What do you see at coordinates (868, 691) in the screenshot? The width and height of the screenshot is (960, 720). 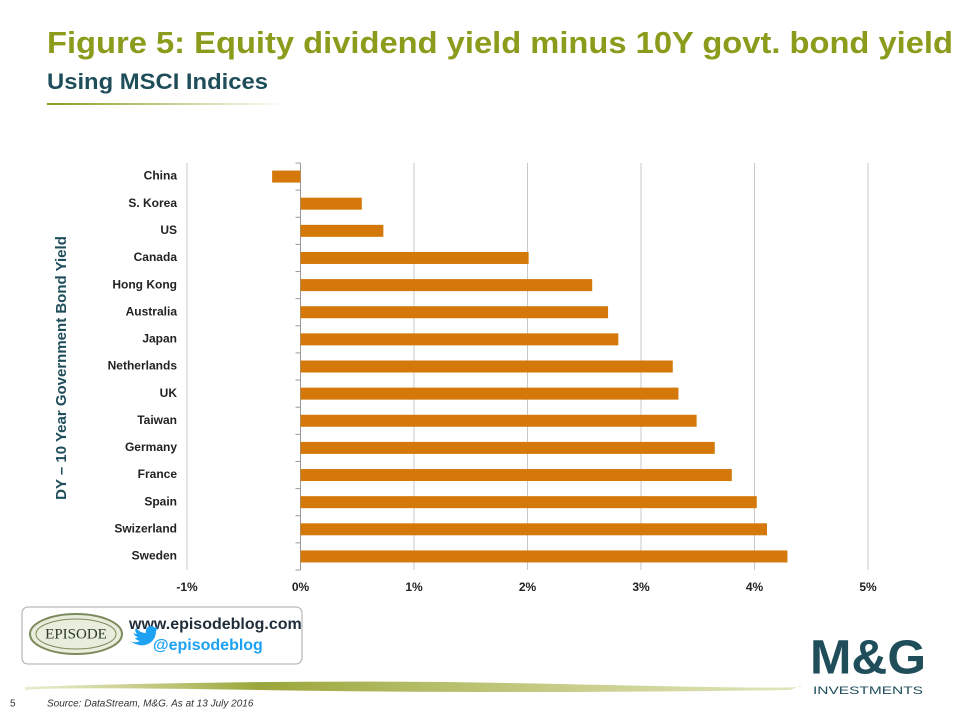 I see `brand-sub: INVESTMENTS` at bounding box center [868, 691].